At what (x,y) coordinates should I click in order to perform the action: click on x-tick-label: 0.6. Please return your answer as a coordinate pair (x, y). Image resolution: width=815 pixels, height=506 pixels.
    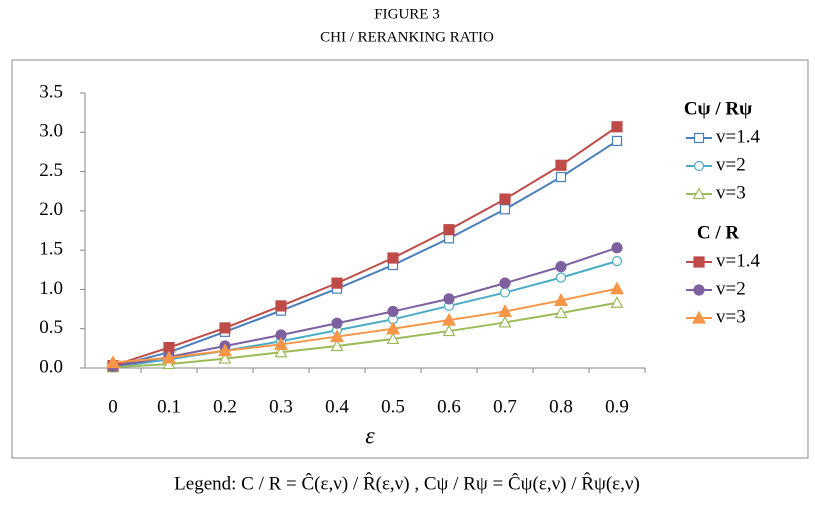
    Looking at the image, I should click on (449, 406).